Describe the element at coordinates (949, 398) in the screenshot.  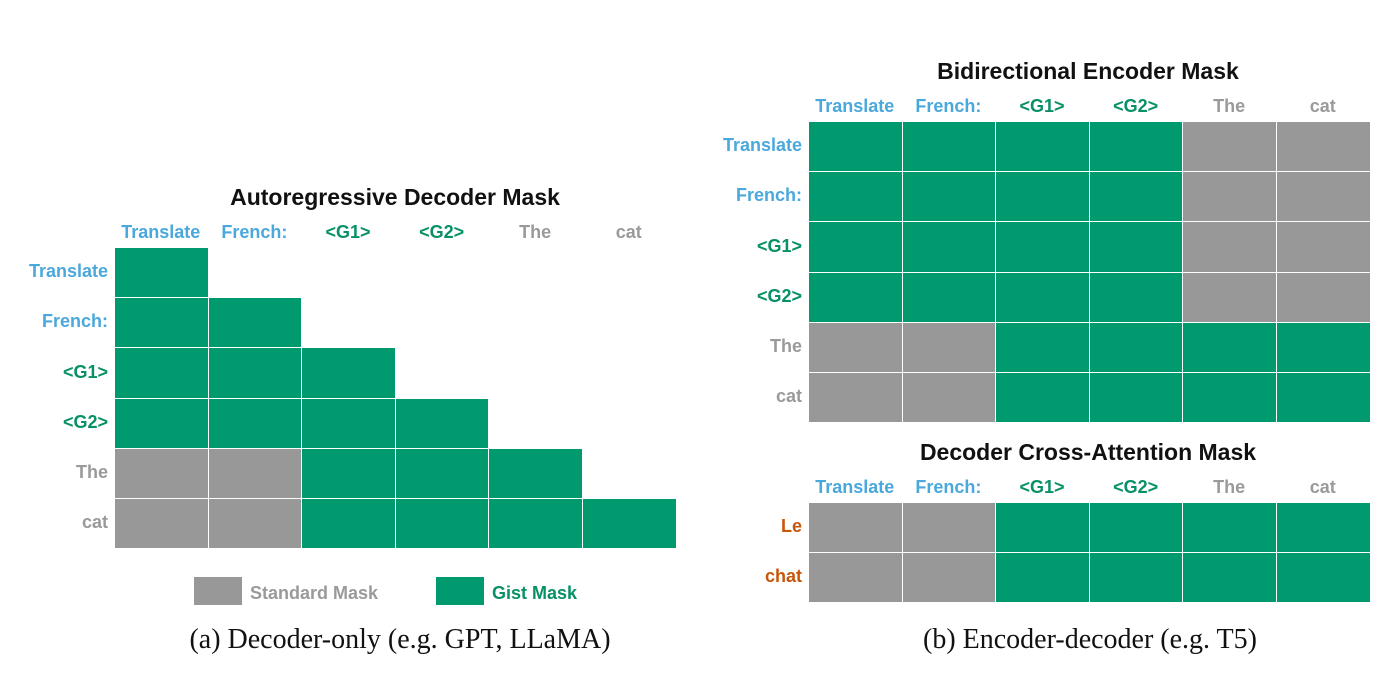
I see `encoder-cell-standard-r5-c1` at that location.